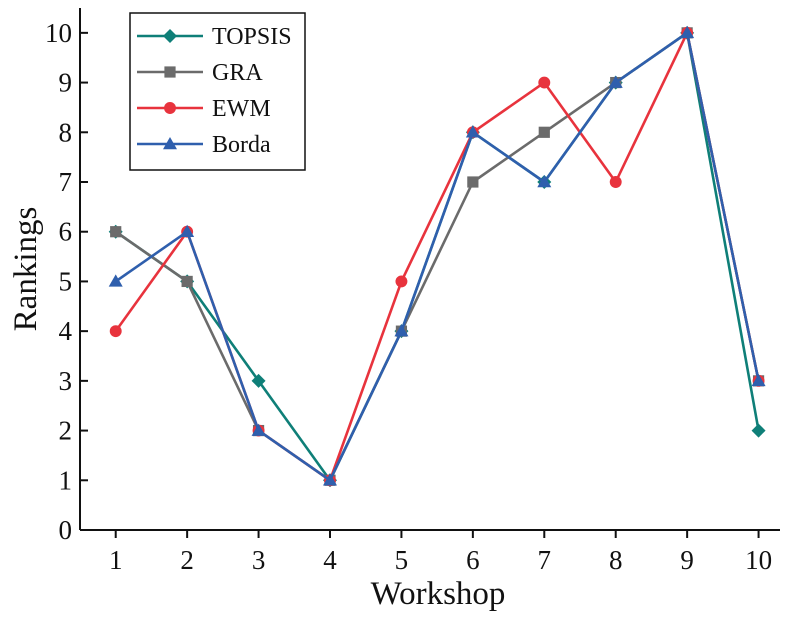 This screenshot has width=798, height=618. What do you see at coordinates (241, 145) in the screenshot?
I see `legend-label-borda: Borda` at bounding box center [241, 145].